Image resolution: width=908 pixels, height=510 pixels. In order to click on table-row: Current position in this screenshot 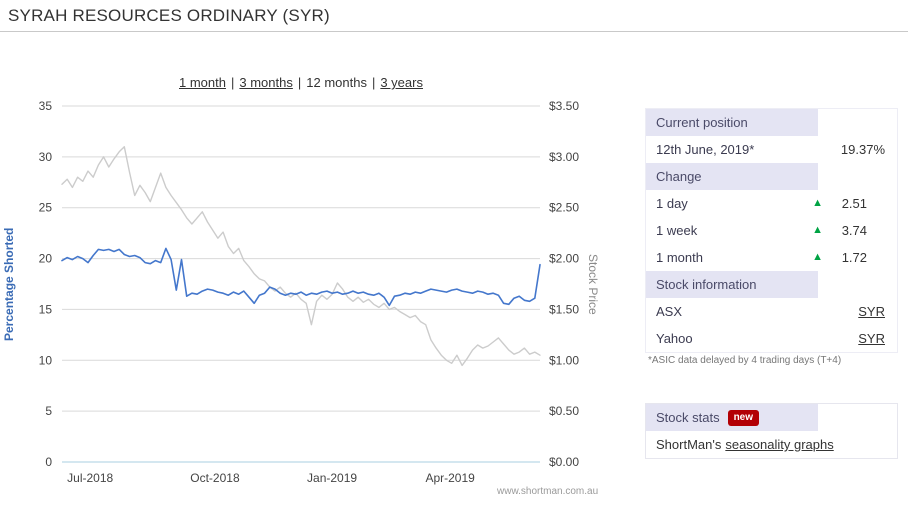, I will do `click(771, 122)`.